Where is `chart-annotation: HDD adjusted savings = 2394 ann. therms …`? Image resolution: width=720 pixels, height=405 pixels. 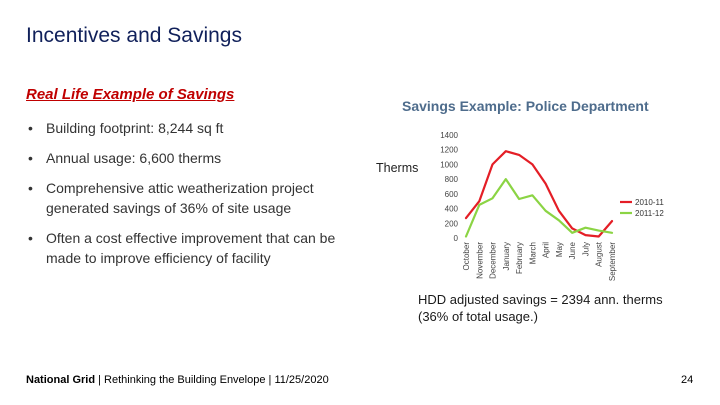 chart-annotation: HDD adjusted savings = 2394 ann. therms … is located at coordinates (540, 308).